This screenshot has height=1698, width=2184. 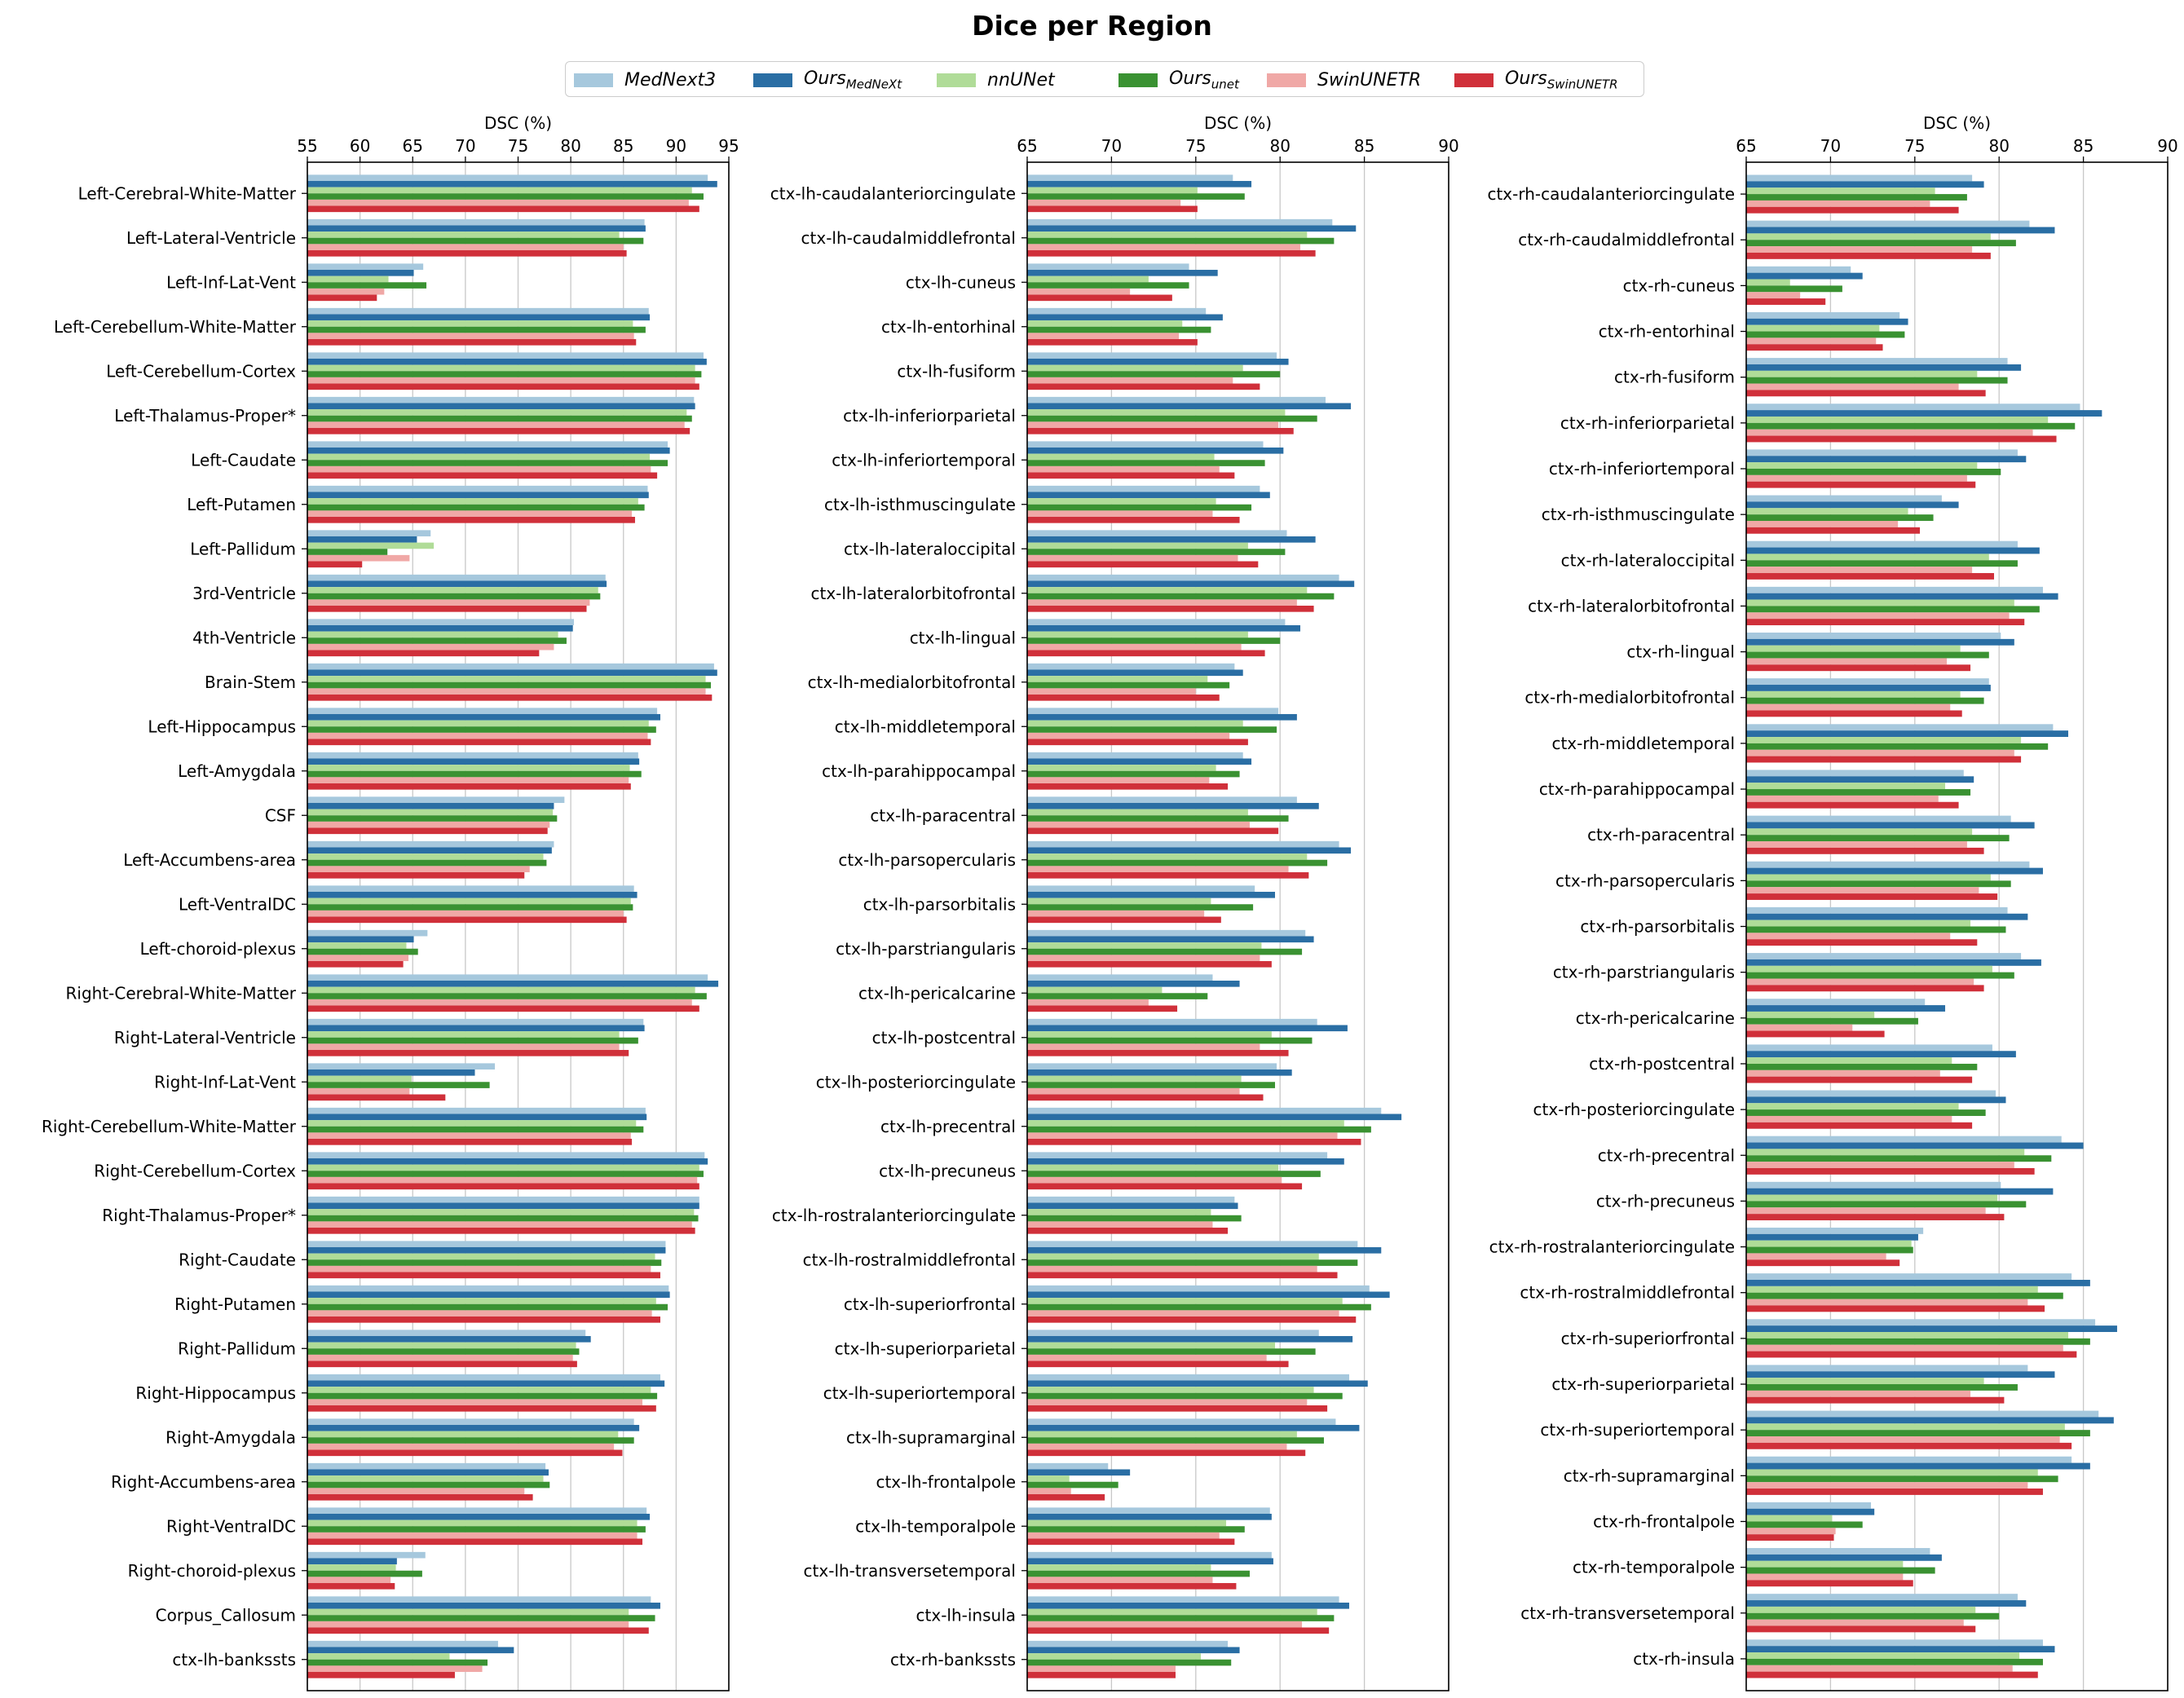 I want to click on y-tick-label: ctx-rh-middletemporal, so click(x=1643, y=743).